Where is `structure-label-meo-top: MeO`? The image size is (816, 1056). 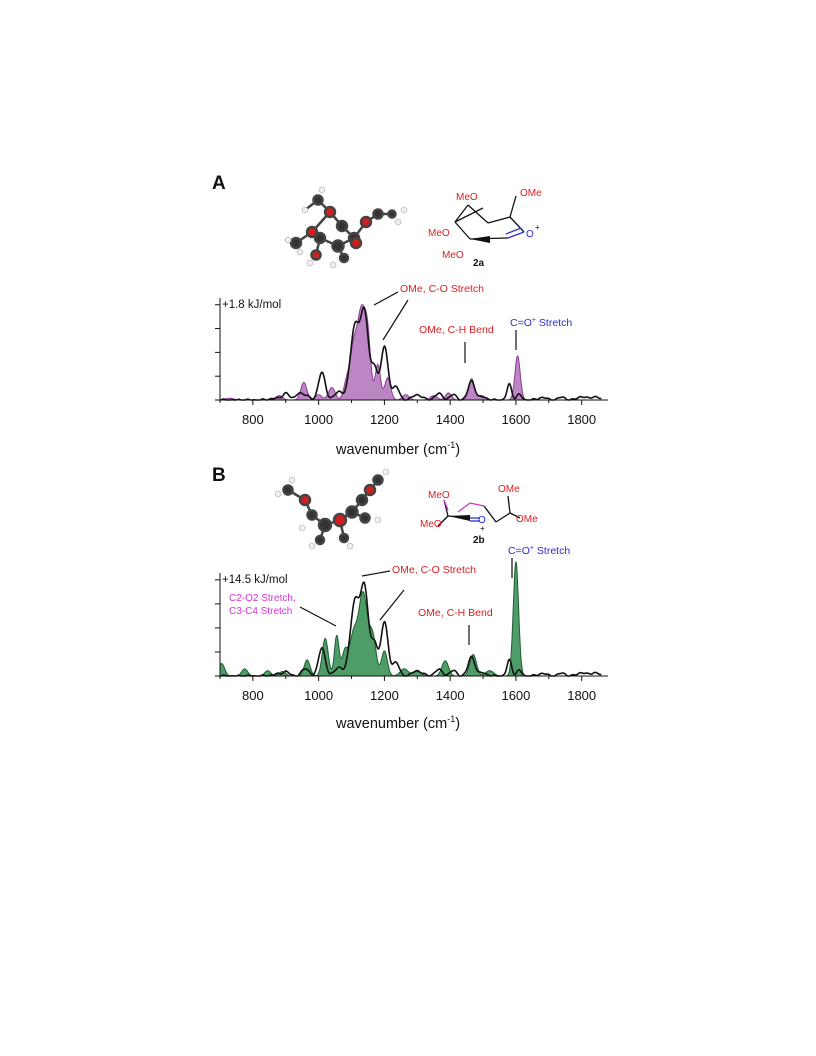
structure-label-meo-top: MeO is located at coordinates (467, 197).